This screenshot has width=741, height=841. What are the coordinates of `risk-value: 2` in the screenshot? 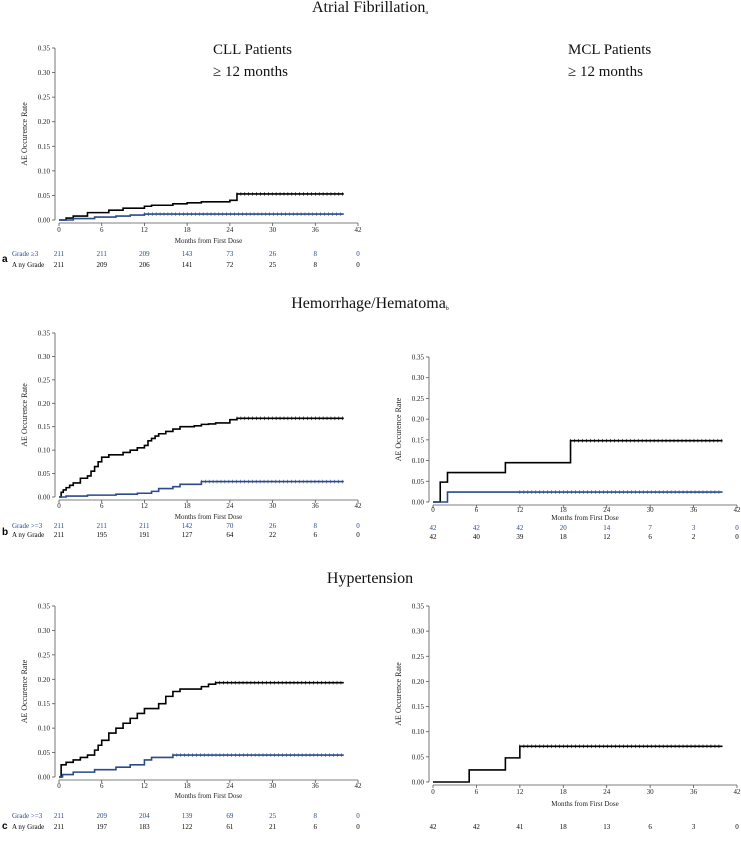 It's located at (694, 537).